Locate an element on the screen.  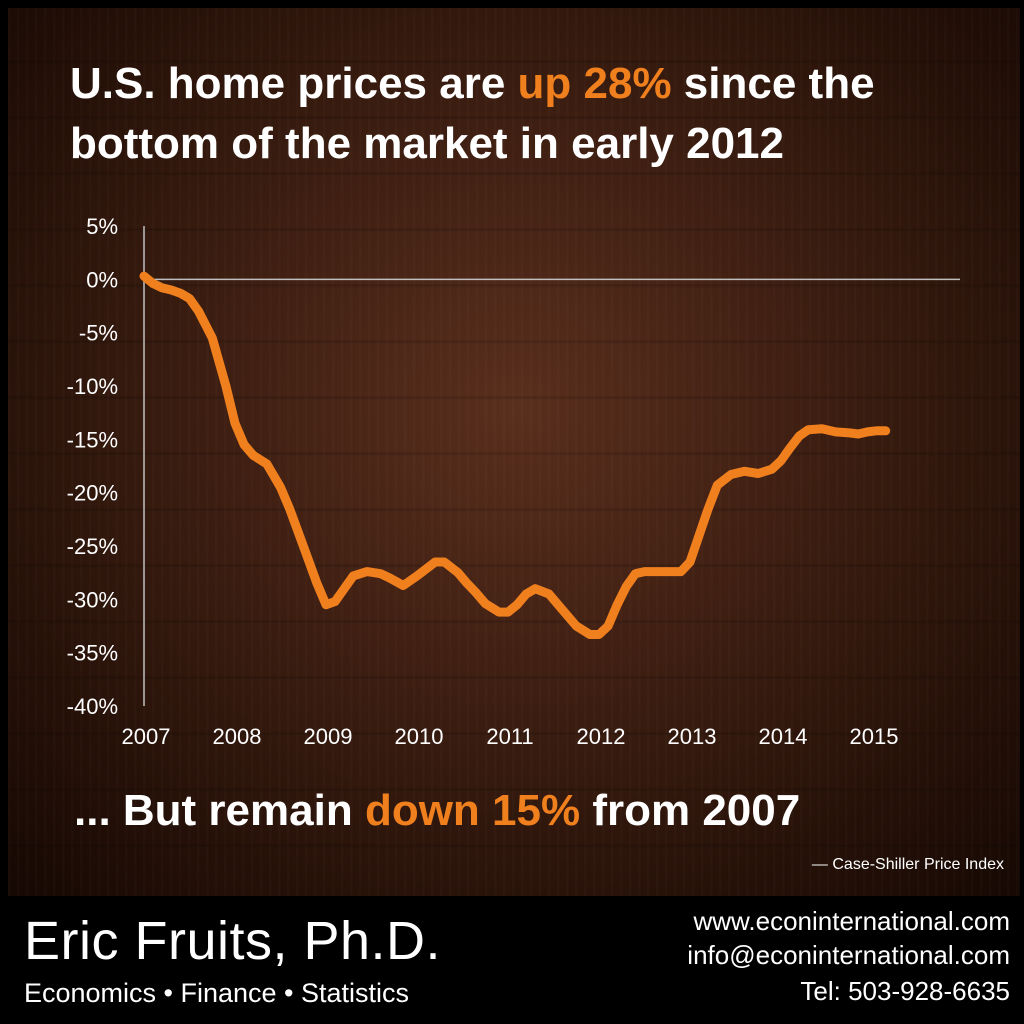
x-tick-label: 2014 is located at coordinates (783, 736).